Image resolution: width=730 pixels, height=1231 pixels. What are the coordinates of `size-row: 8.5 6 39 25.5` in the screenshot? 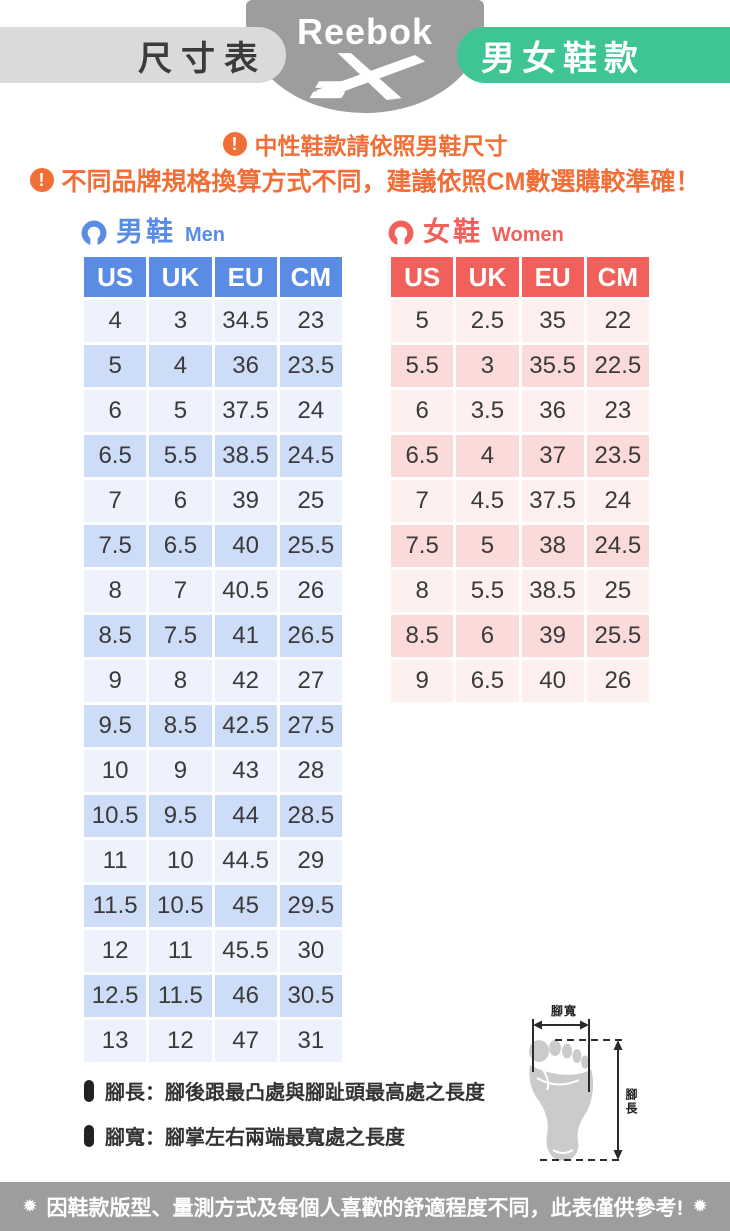 It's located at (520, 636).